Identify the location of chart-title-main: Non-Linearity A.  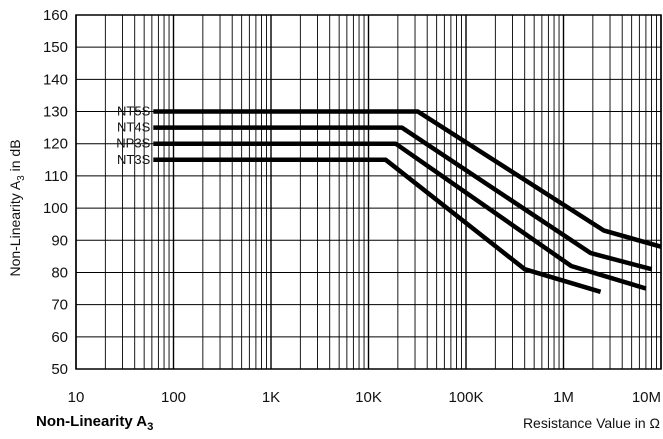
(92, 421).